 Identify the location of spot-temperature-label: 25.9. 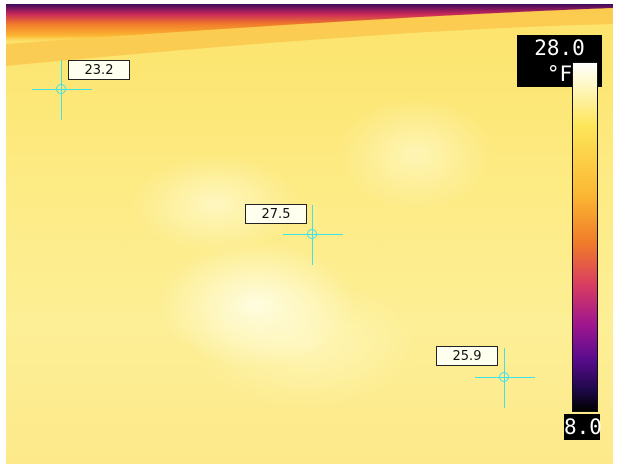
(467, 356).